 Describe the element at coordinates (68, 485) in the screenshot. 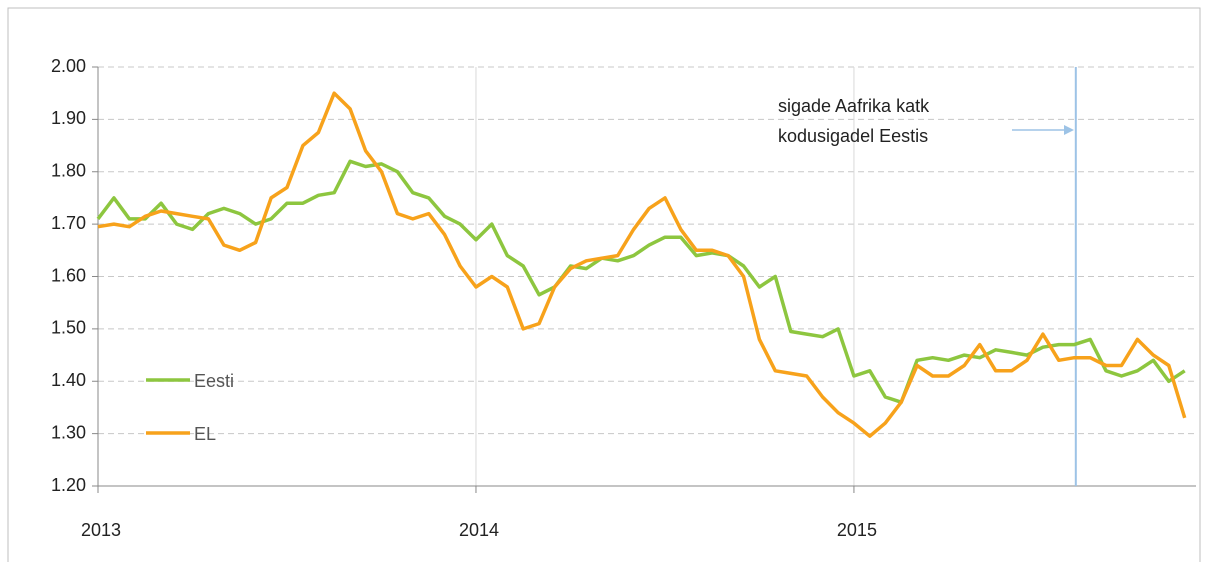

I see `y-tick-label: 1.20` at that location.